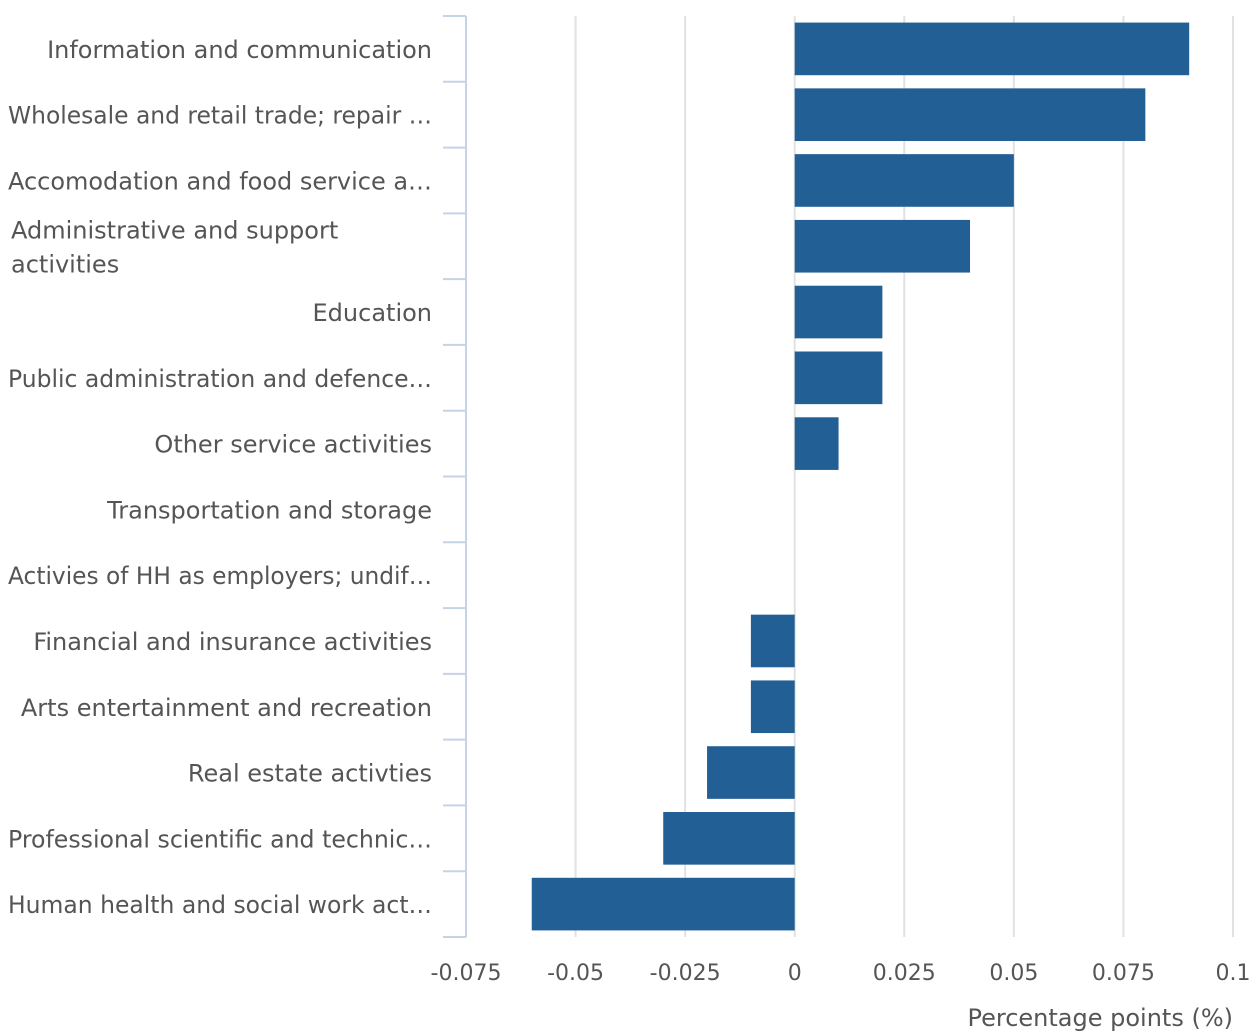 The image size is (1250, 1033). What do you see at coordinates (269, 510) in the screenshot?
I see `category-label: Transportation and storage` at bounding box center [269, 510].